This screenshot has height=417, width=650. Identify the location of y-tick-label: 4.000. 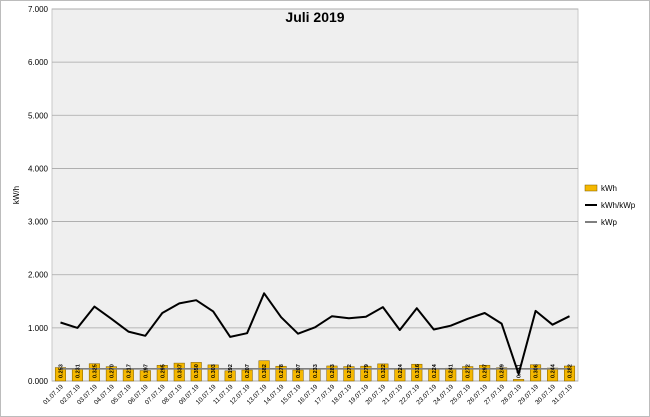
(38, 168).